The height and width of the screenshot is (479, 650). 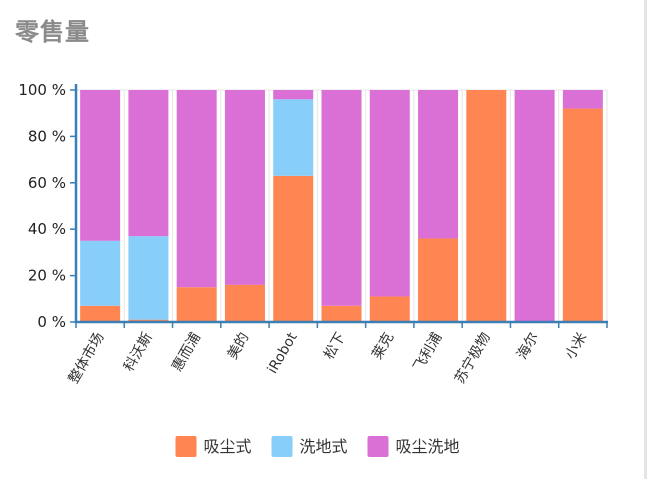 What do you see at coordinates (335, 346) in the screenshot?
I see `x-tick-label: 松下` at bounding box center [335, 346].